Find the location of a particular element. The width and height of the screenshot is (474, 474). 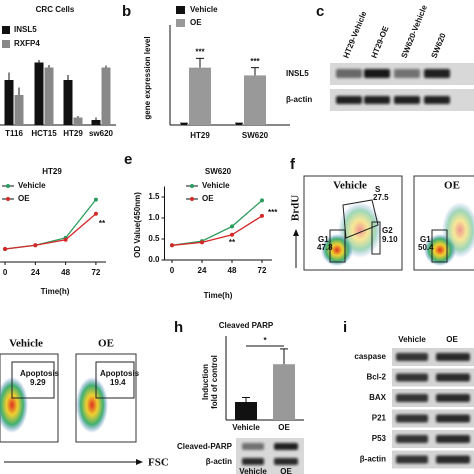

legend-label: RXFP4 is located at coordinates (27, 43).